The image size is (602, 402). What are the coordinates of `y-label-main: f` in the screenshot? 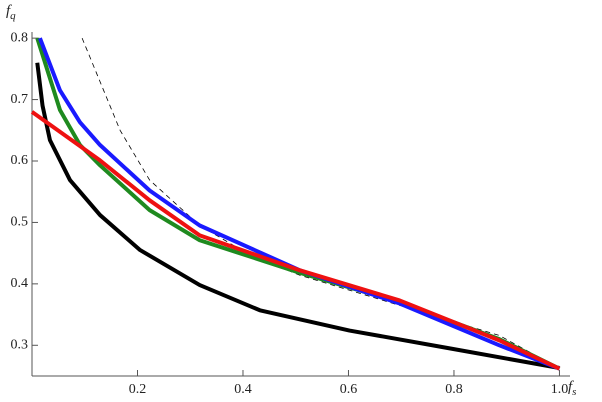 It's located at (9, 11).